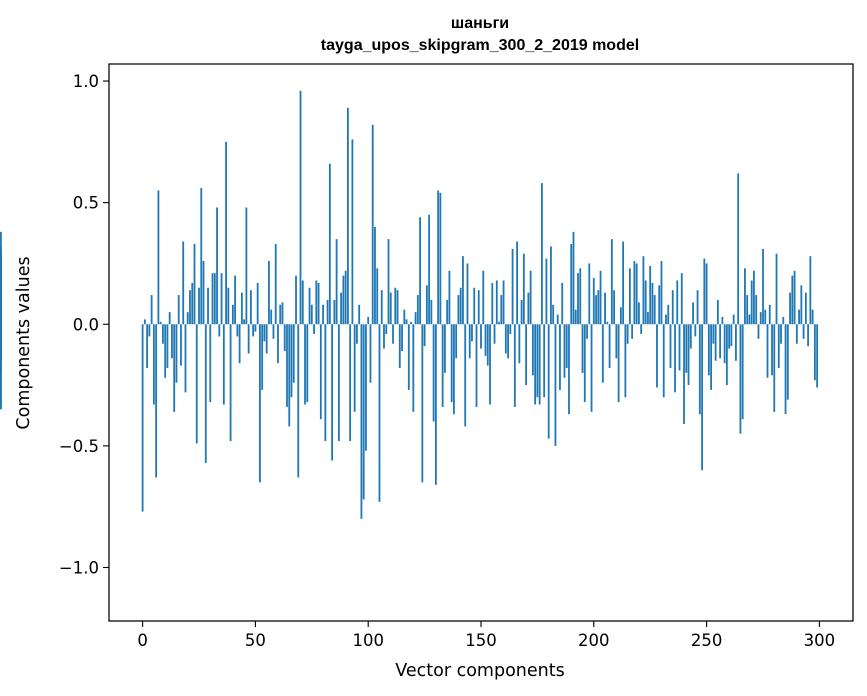  What do you see at coordinates (1, 288) in the screenshot?
I see `bar-undefined` at bounding box center [1, 288].